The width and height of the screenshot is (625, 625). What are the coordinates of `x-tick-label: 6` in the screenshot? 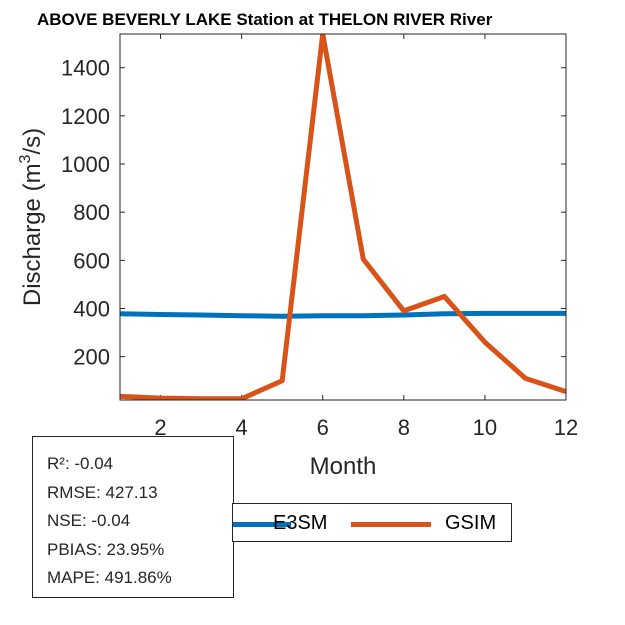 It's located at (323, 427).